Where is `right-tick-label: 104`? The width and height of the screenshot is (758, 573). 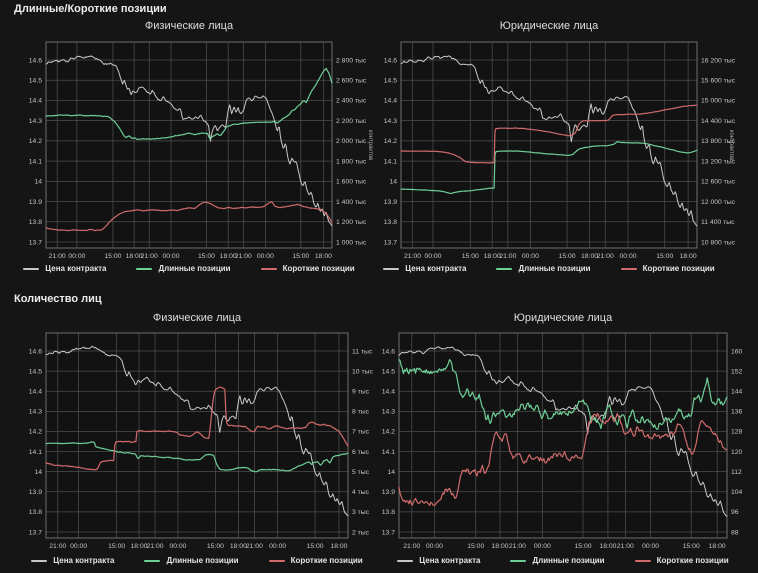
right-tick-label: 104 is located at coordinates (737, 492).